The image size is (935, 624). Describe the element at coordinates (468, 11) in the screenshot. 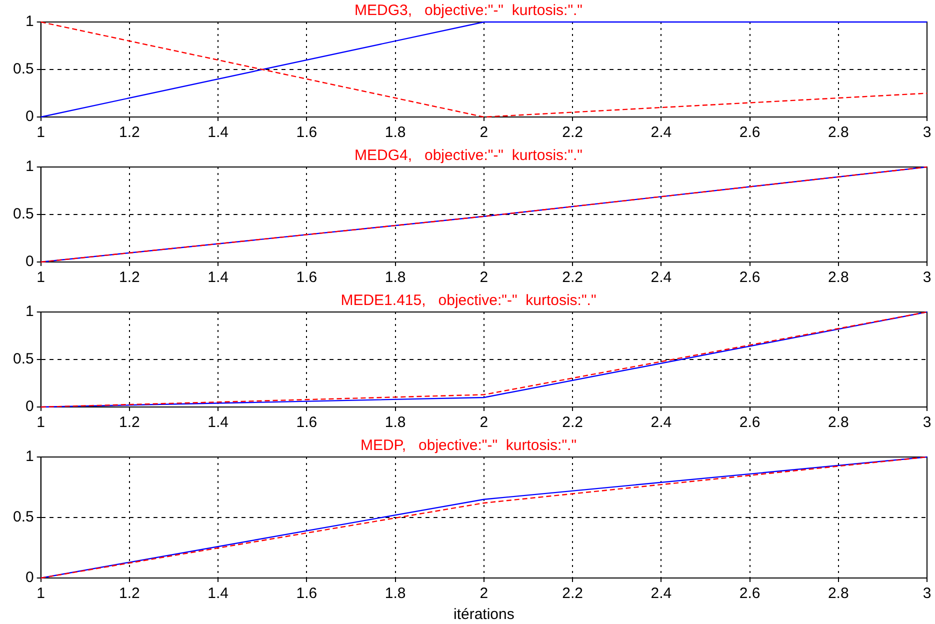

I see `chart-title: MEDG3, objective:"-" kurtosis:"."` at that location.